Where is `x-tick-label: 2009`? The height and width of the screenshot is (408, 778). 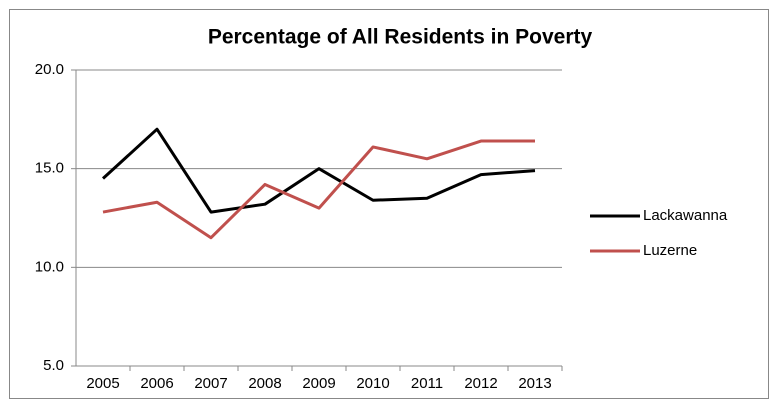 x-tick-label: 2009 is located at coordinates (318, 383).